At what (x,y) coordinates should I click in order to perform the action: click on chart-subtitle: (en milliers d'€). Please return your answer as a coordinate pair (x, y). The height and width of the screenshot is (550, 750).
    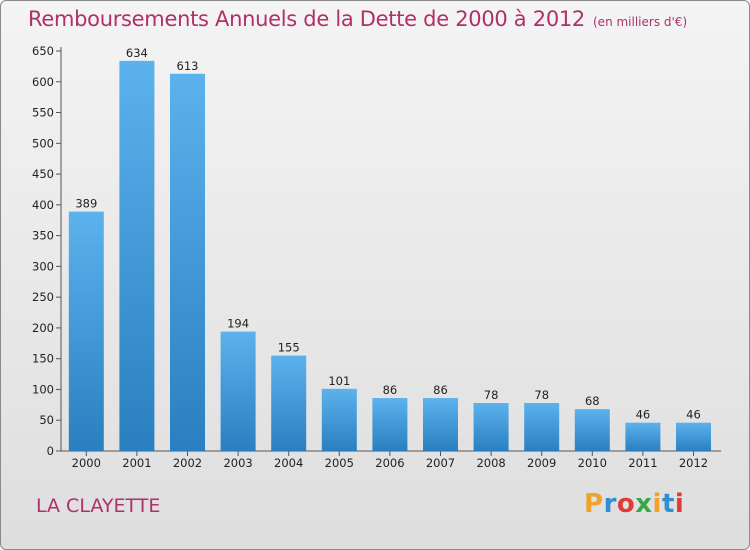
    Looking at the image, I should click on (640, 22).